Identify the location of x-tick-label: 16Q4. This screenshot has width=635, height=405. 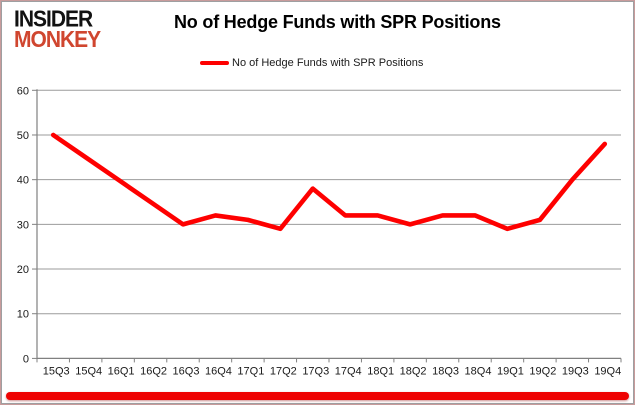
(218, 371).